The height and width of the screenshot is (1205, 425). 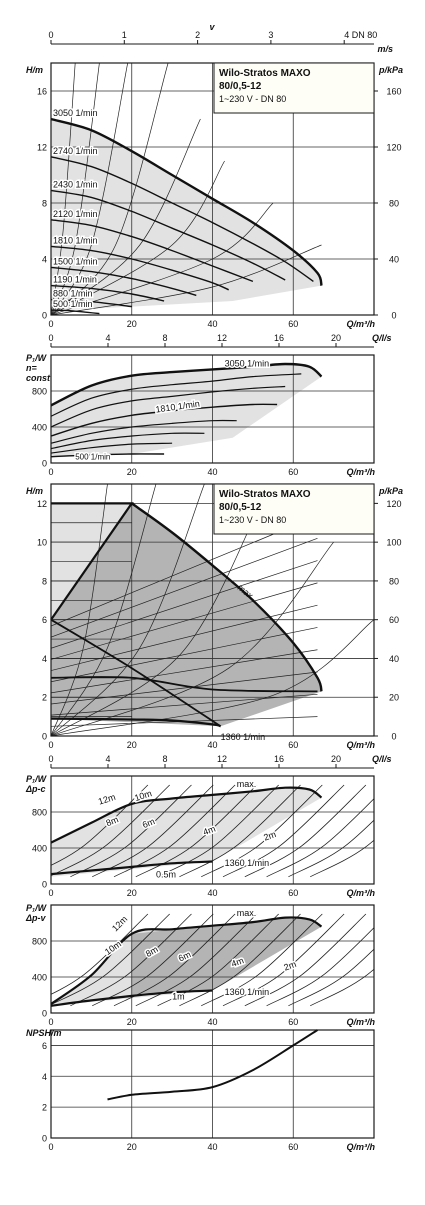 What do you see at coordinates (92, 561) in the screenshot?
I see `dp-c-max-outline` at bounding box center [92, 561].